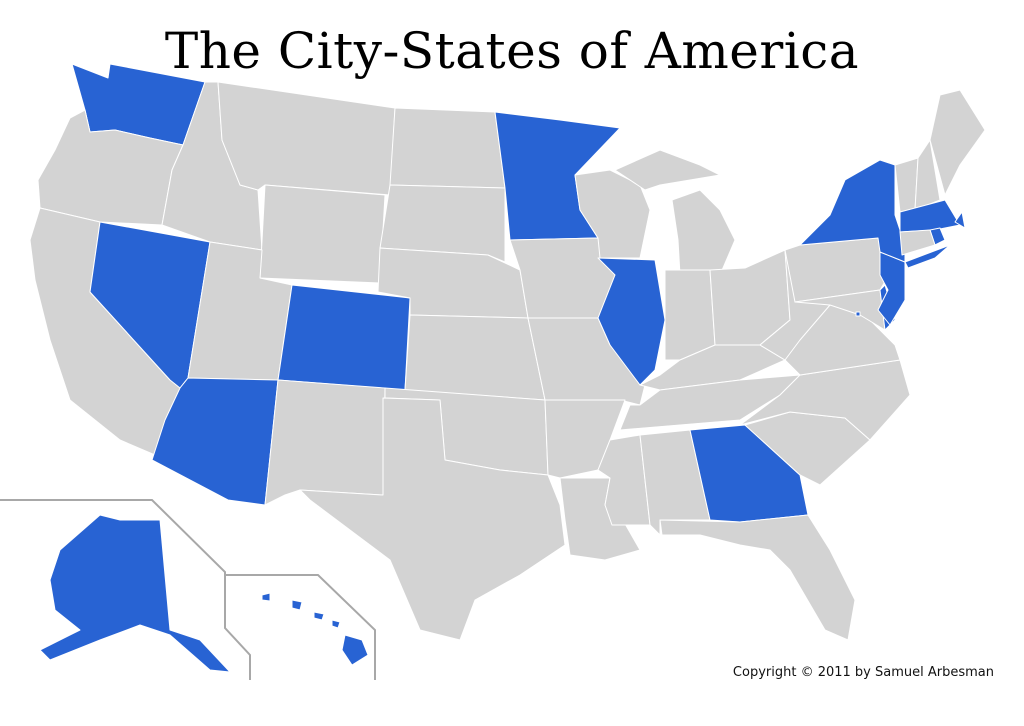 Image resolution: width=1024 pixels, height=726 pixels. I want to click on state-mt, so click(306, 138).